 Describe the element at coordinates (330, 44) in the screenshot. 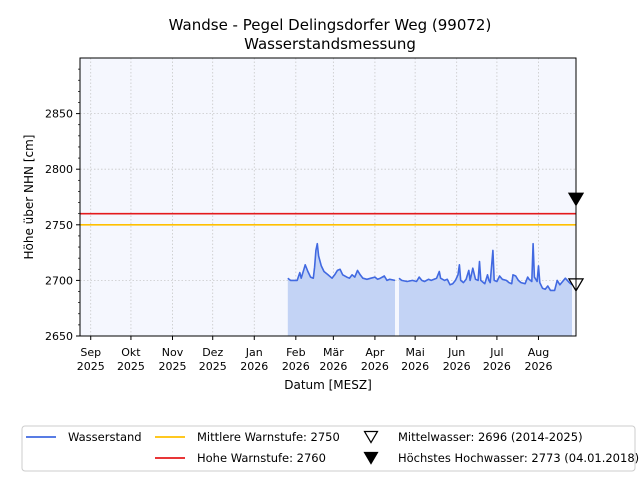

I see `chart-subtitle: Wasserstandsmessung` at that location.